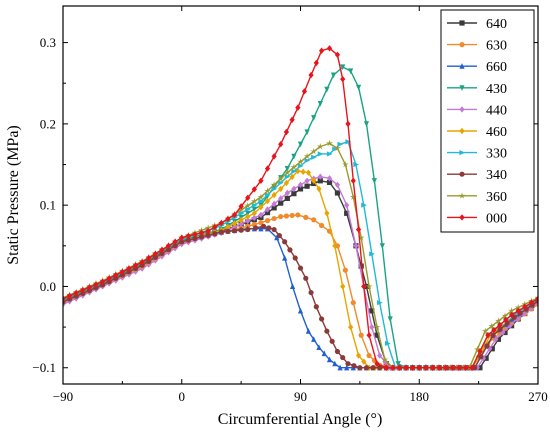 The width and height of the screenshot is (550, 433). Describe the element at coordinates (496, 132) in the screenshot. I see `legend-label: 460` at that location.